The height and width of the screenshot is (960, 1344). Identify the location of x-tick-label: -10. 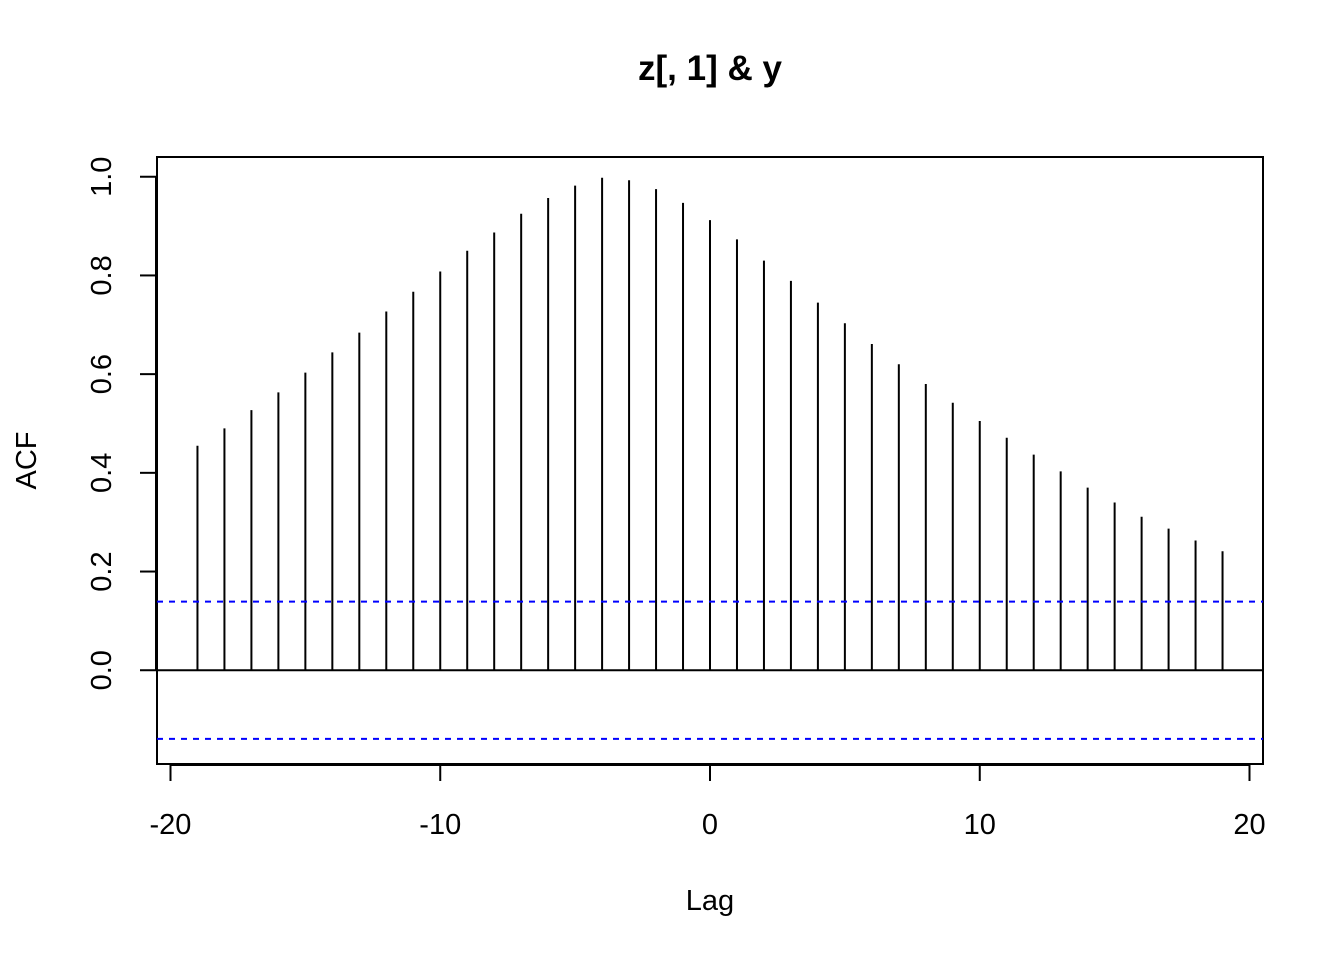
(440, 825).